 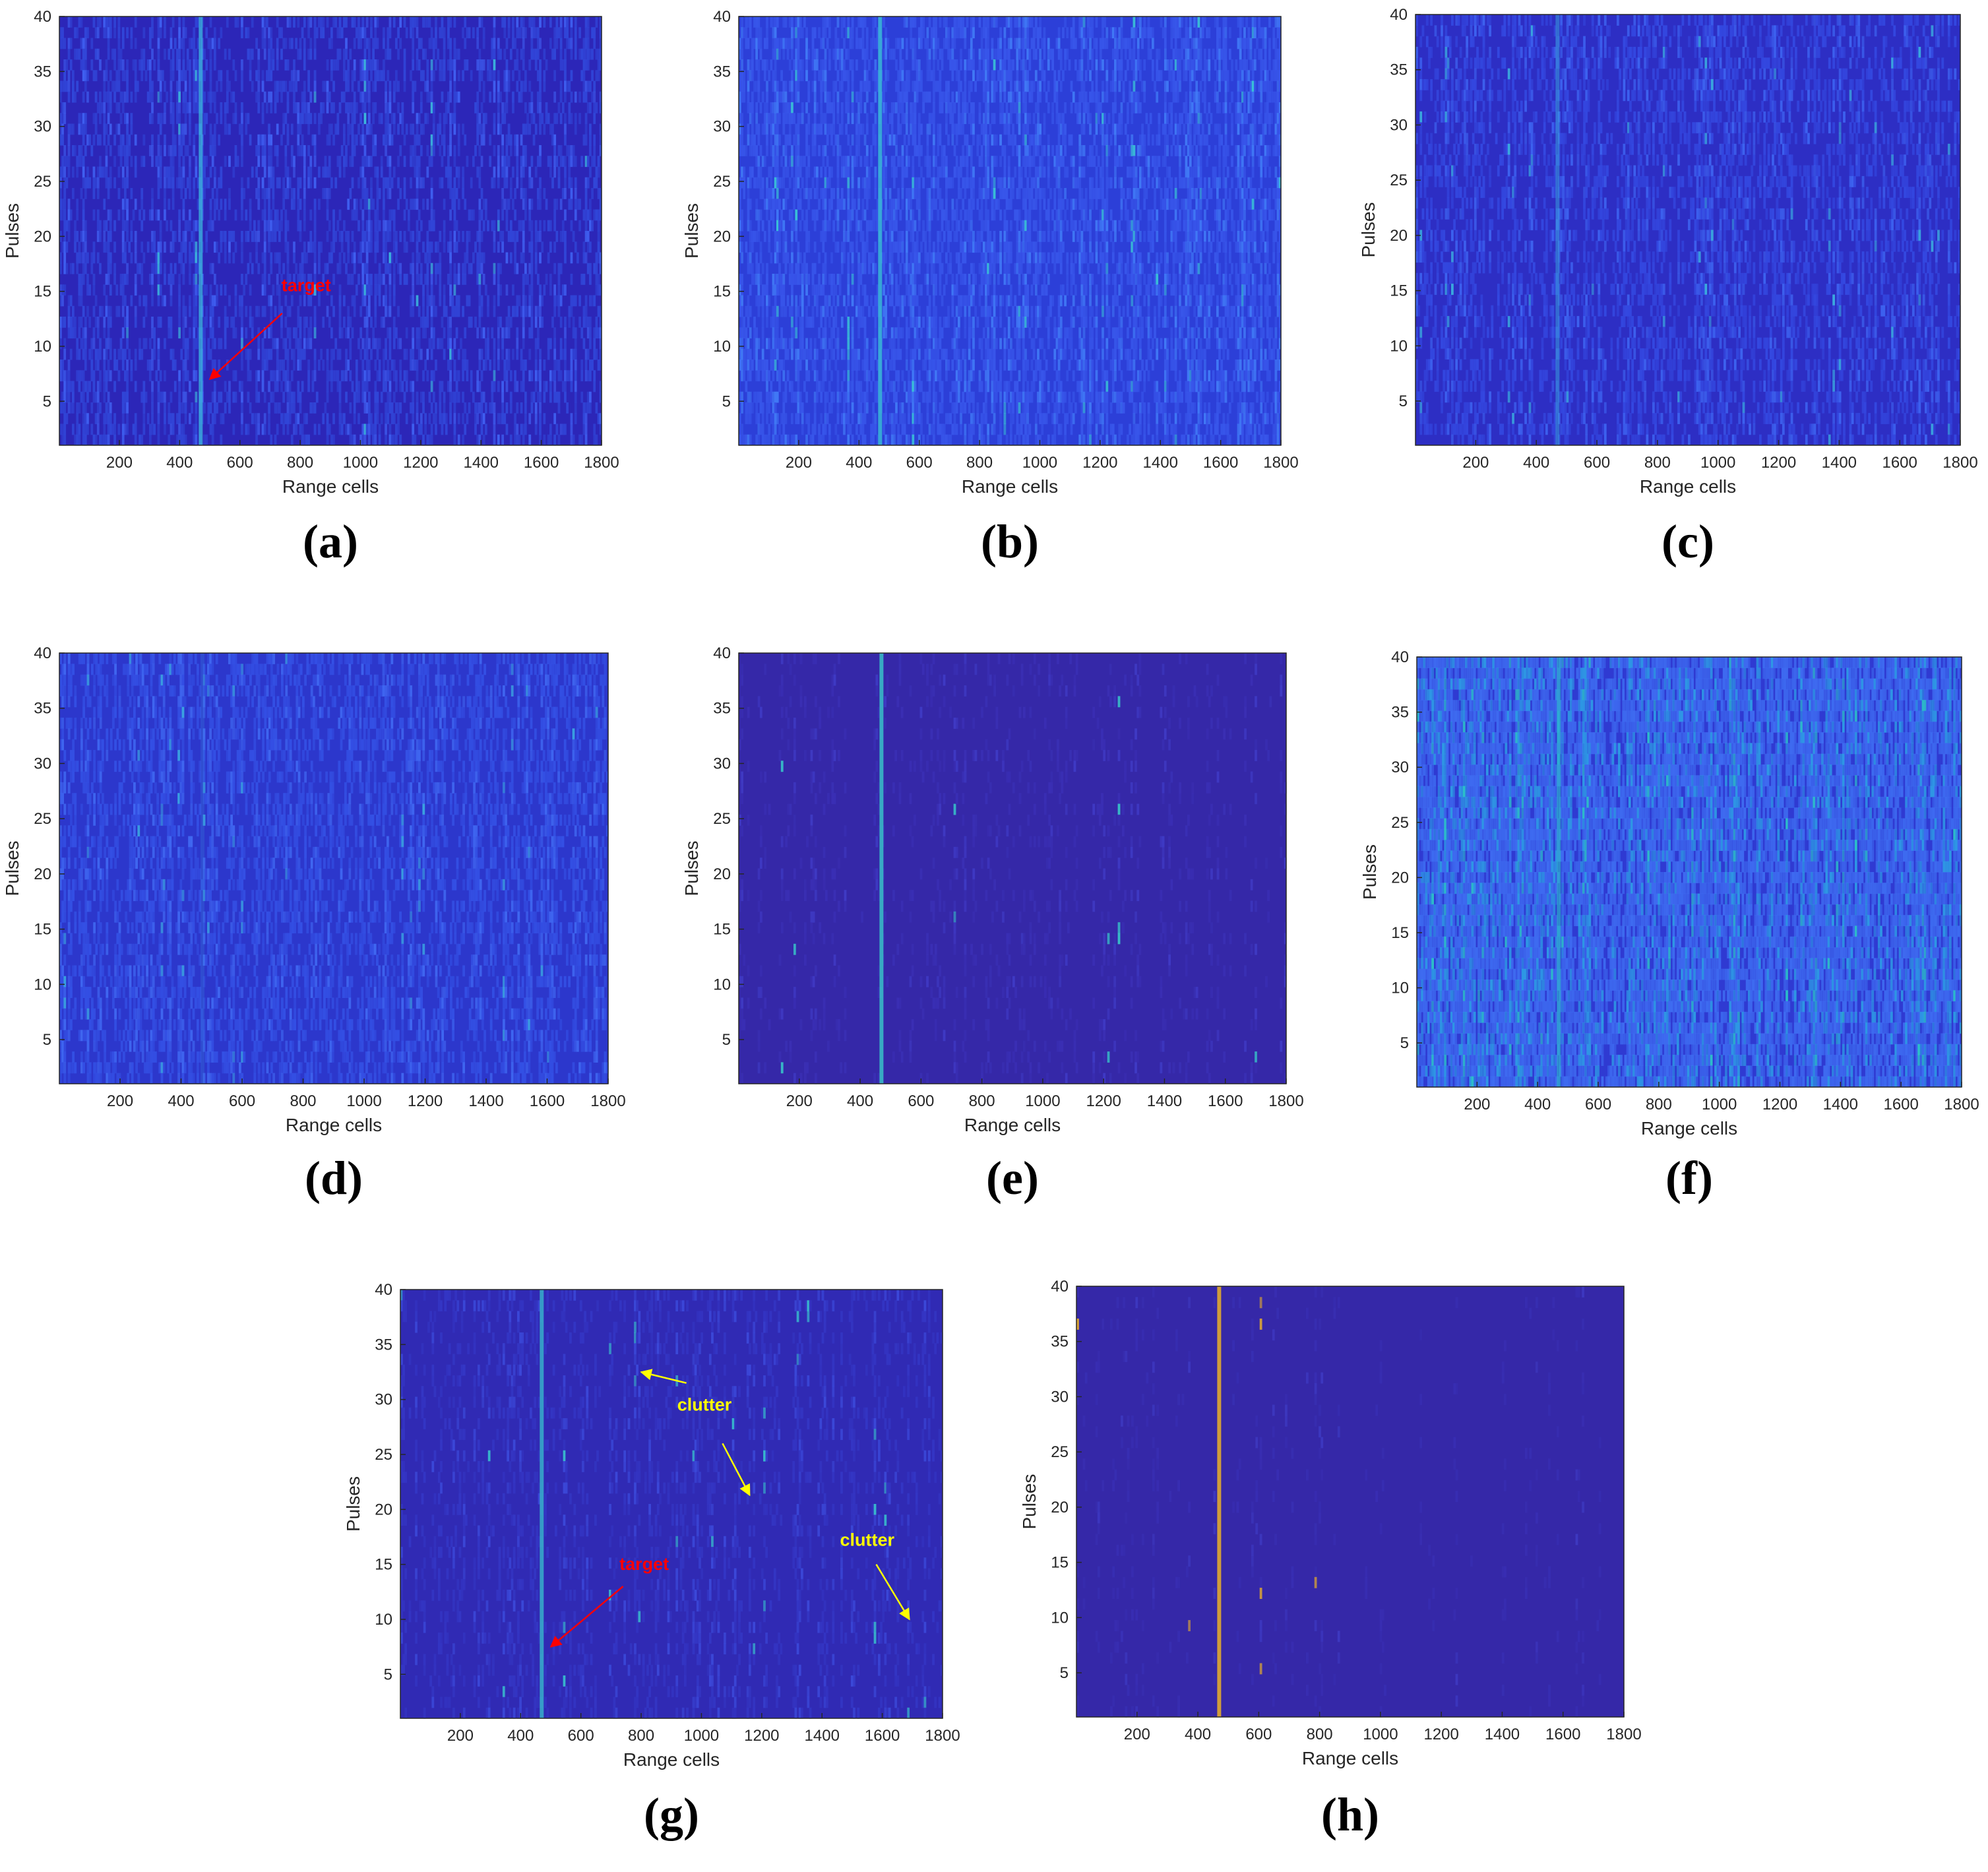 I want to click on panel-caption: (f), so click(x=1689, y=1178).